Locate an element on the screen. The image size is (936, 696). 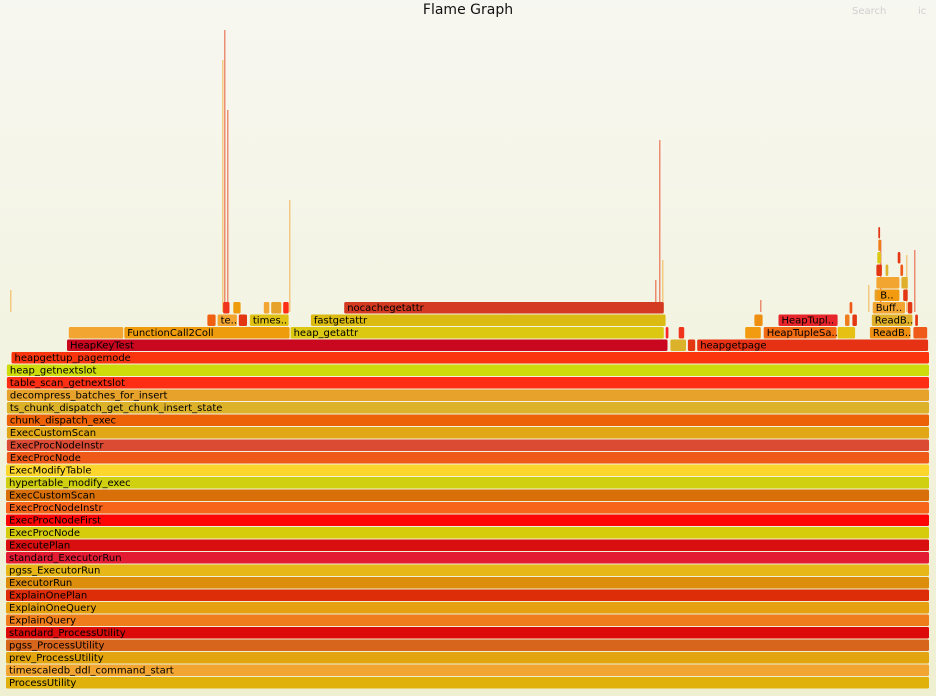
frame-processutility: ProcessUtility is located at coordinates (467, 683).